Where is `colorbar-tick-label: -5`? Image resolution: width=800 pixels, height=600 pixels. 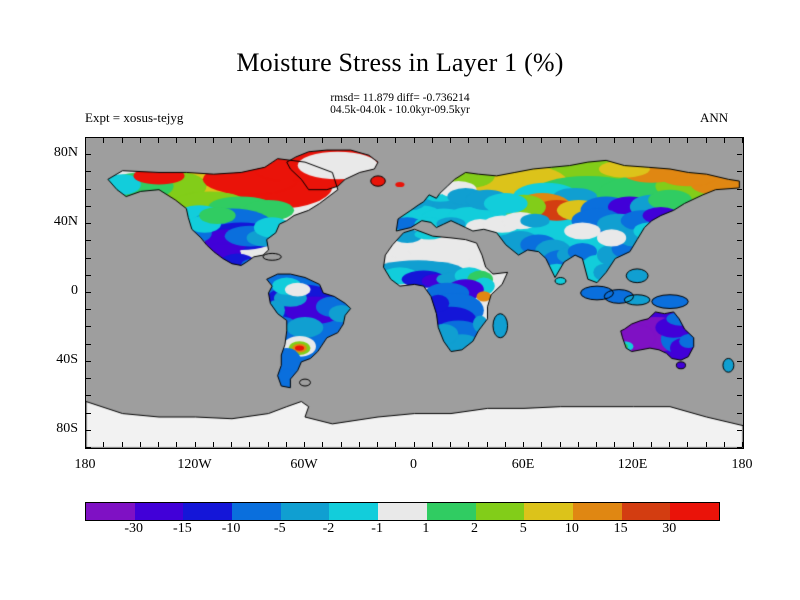
colorbar-tick-label: -5 is located at coordinates (279, 528).